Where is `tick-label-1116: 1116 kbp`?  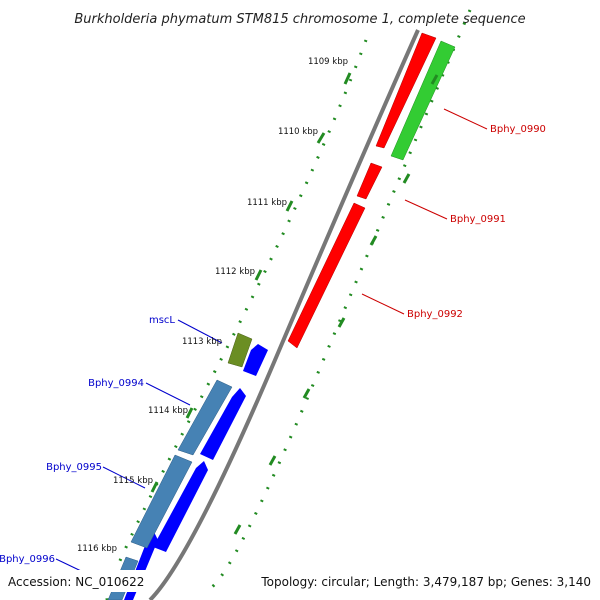
tick-label-1116: 1116 kbp is located at coordinates (97, 549).